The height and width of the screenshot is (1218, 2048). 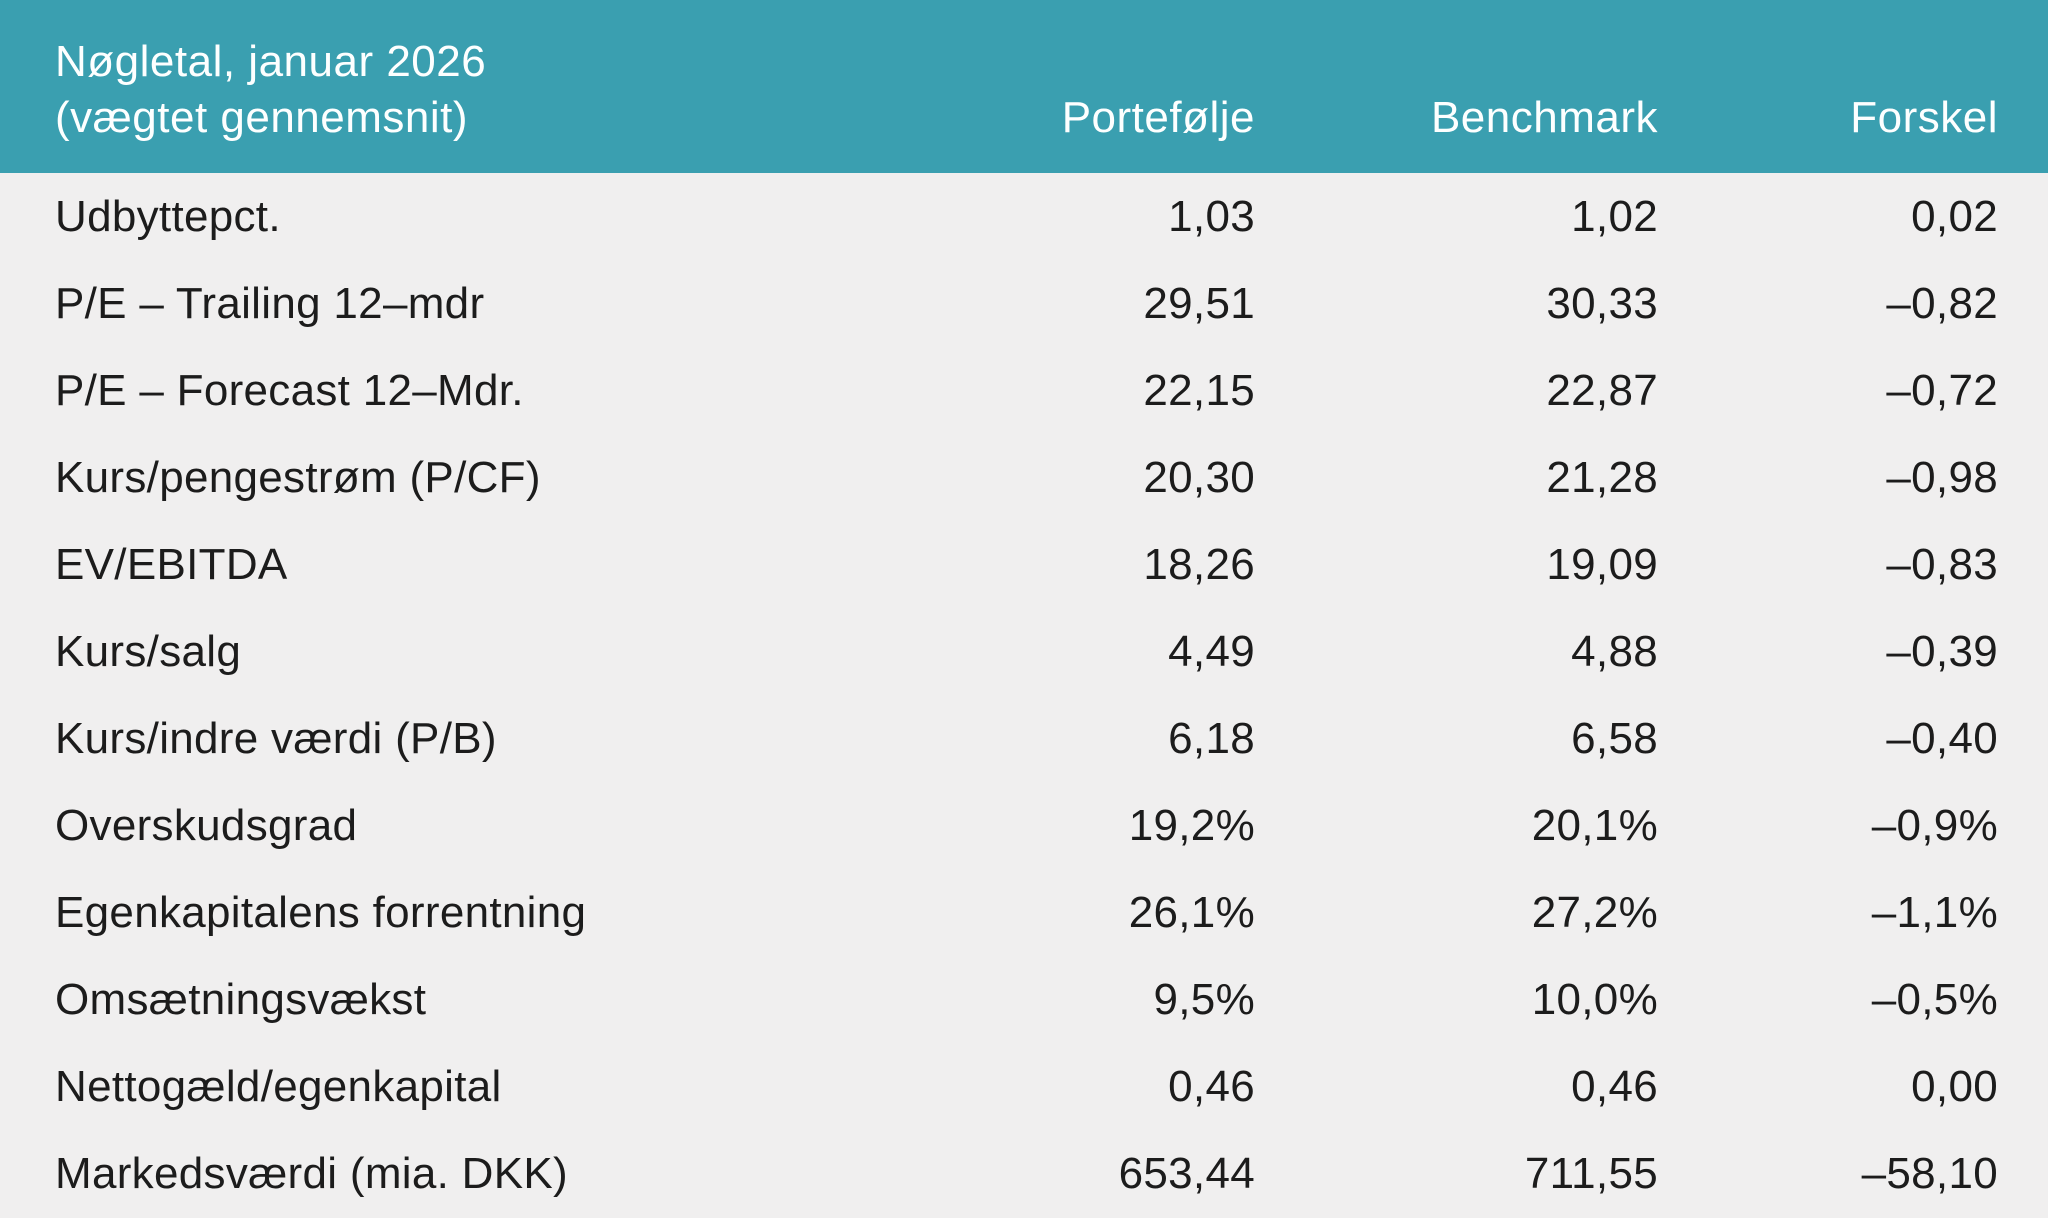 What do you see at coordinates (241, 999) in the screenshot?
I see `row-label: Omsætningsvækst` at bounding box center [241, 999].